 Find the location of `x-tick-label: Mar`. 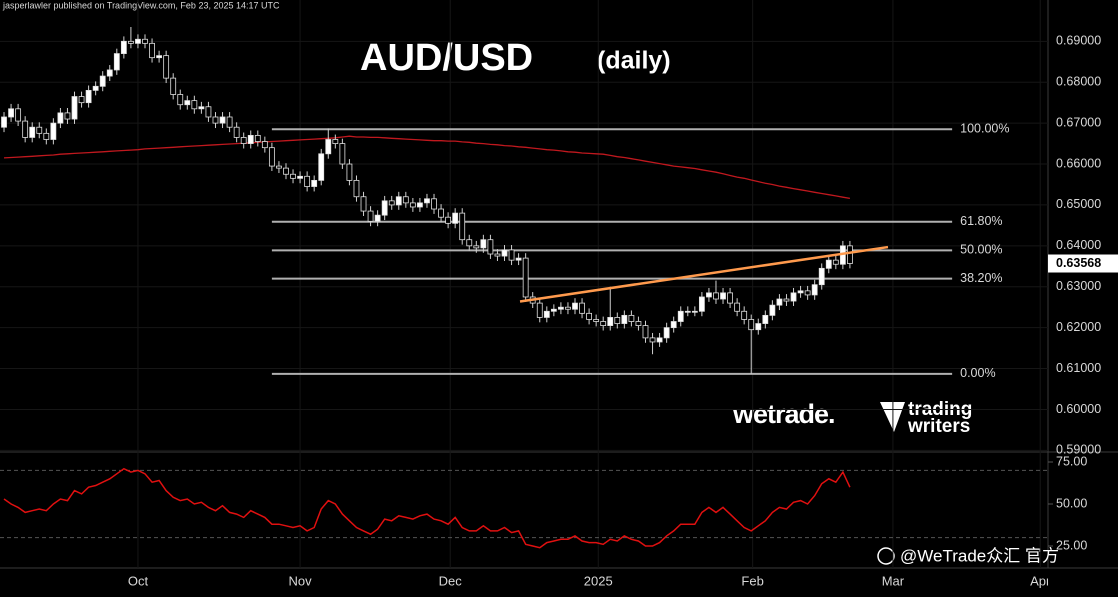

x-tick-label: Mar is located at coordinates (893, 580).